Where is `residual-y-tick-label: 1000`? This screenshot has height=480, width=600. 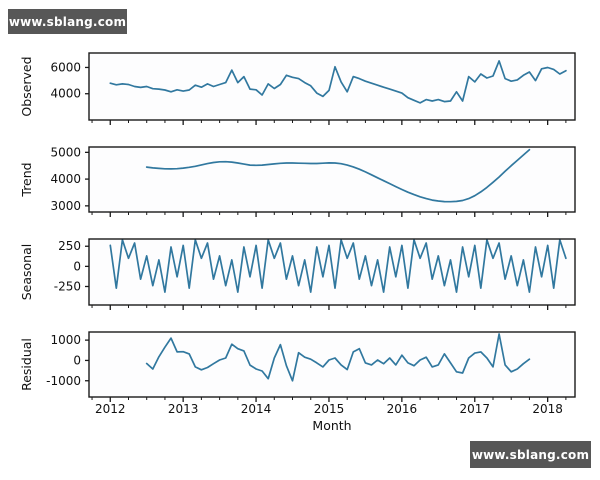
residual-y-tick-label: 1000 is located at coordinates (65, 340).